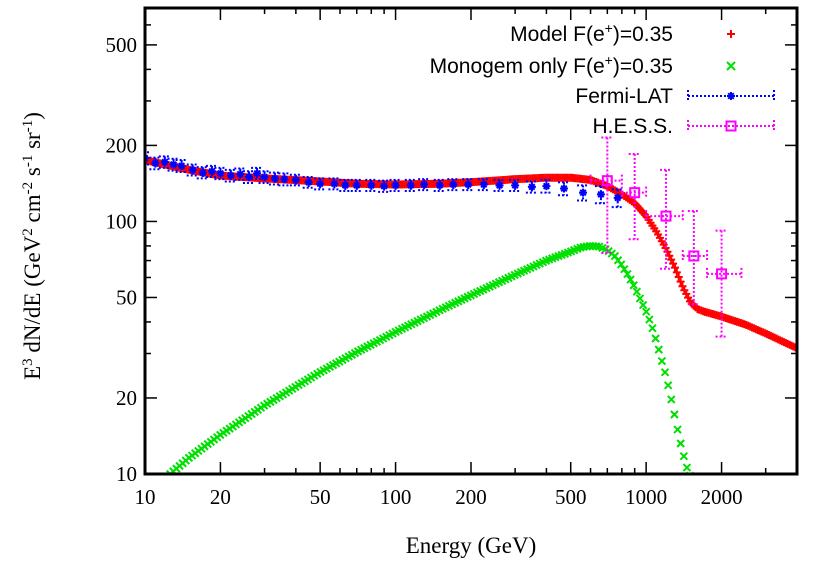 The image size is (829, 563). I want to click on y-axis-title-close: ), so click(32, 116).